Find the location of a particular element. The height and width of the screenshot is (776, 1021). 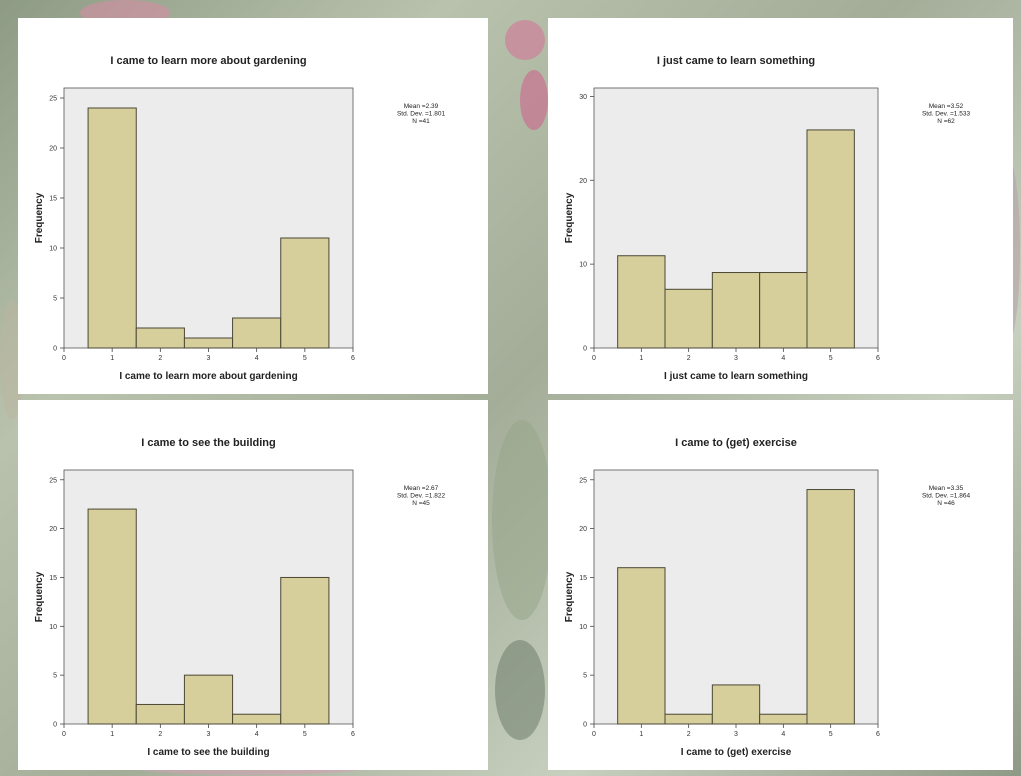

summary-stat: Mean =3.52 is located at coordinates (946, 106).